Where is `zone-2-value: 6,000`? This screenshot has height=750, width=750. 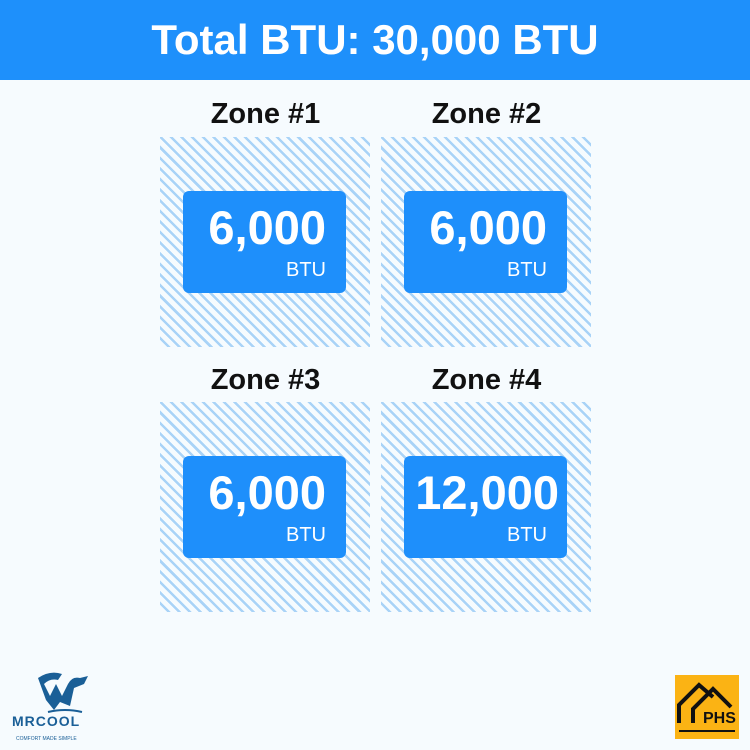 zone-2-value: 6,000 is located at coordinates (488, 227).